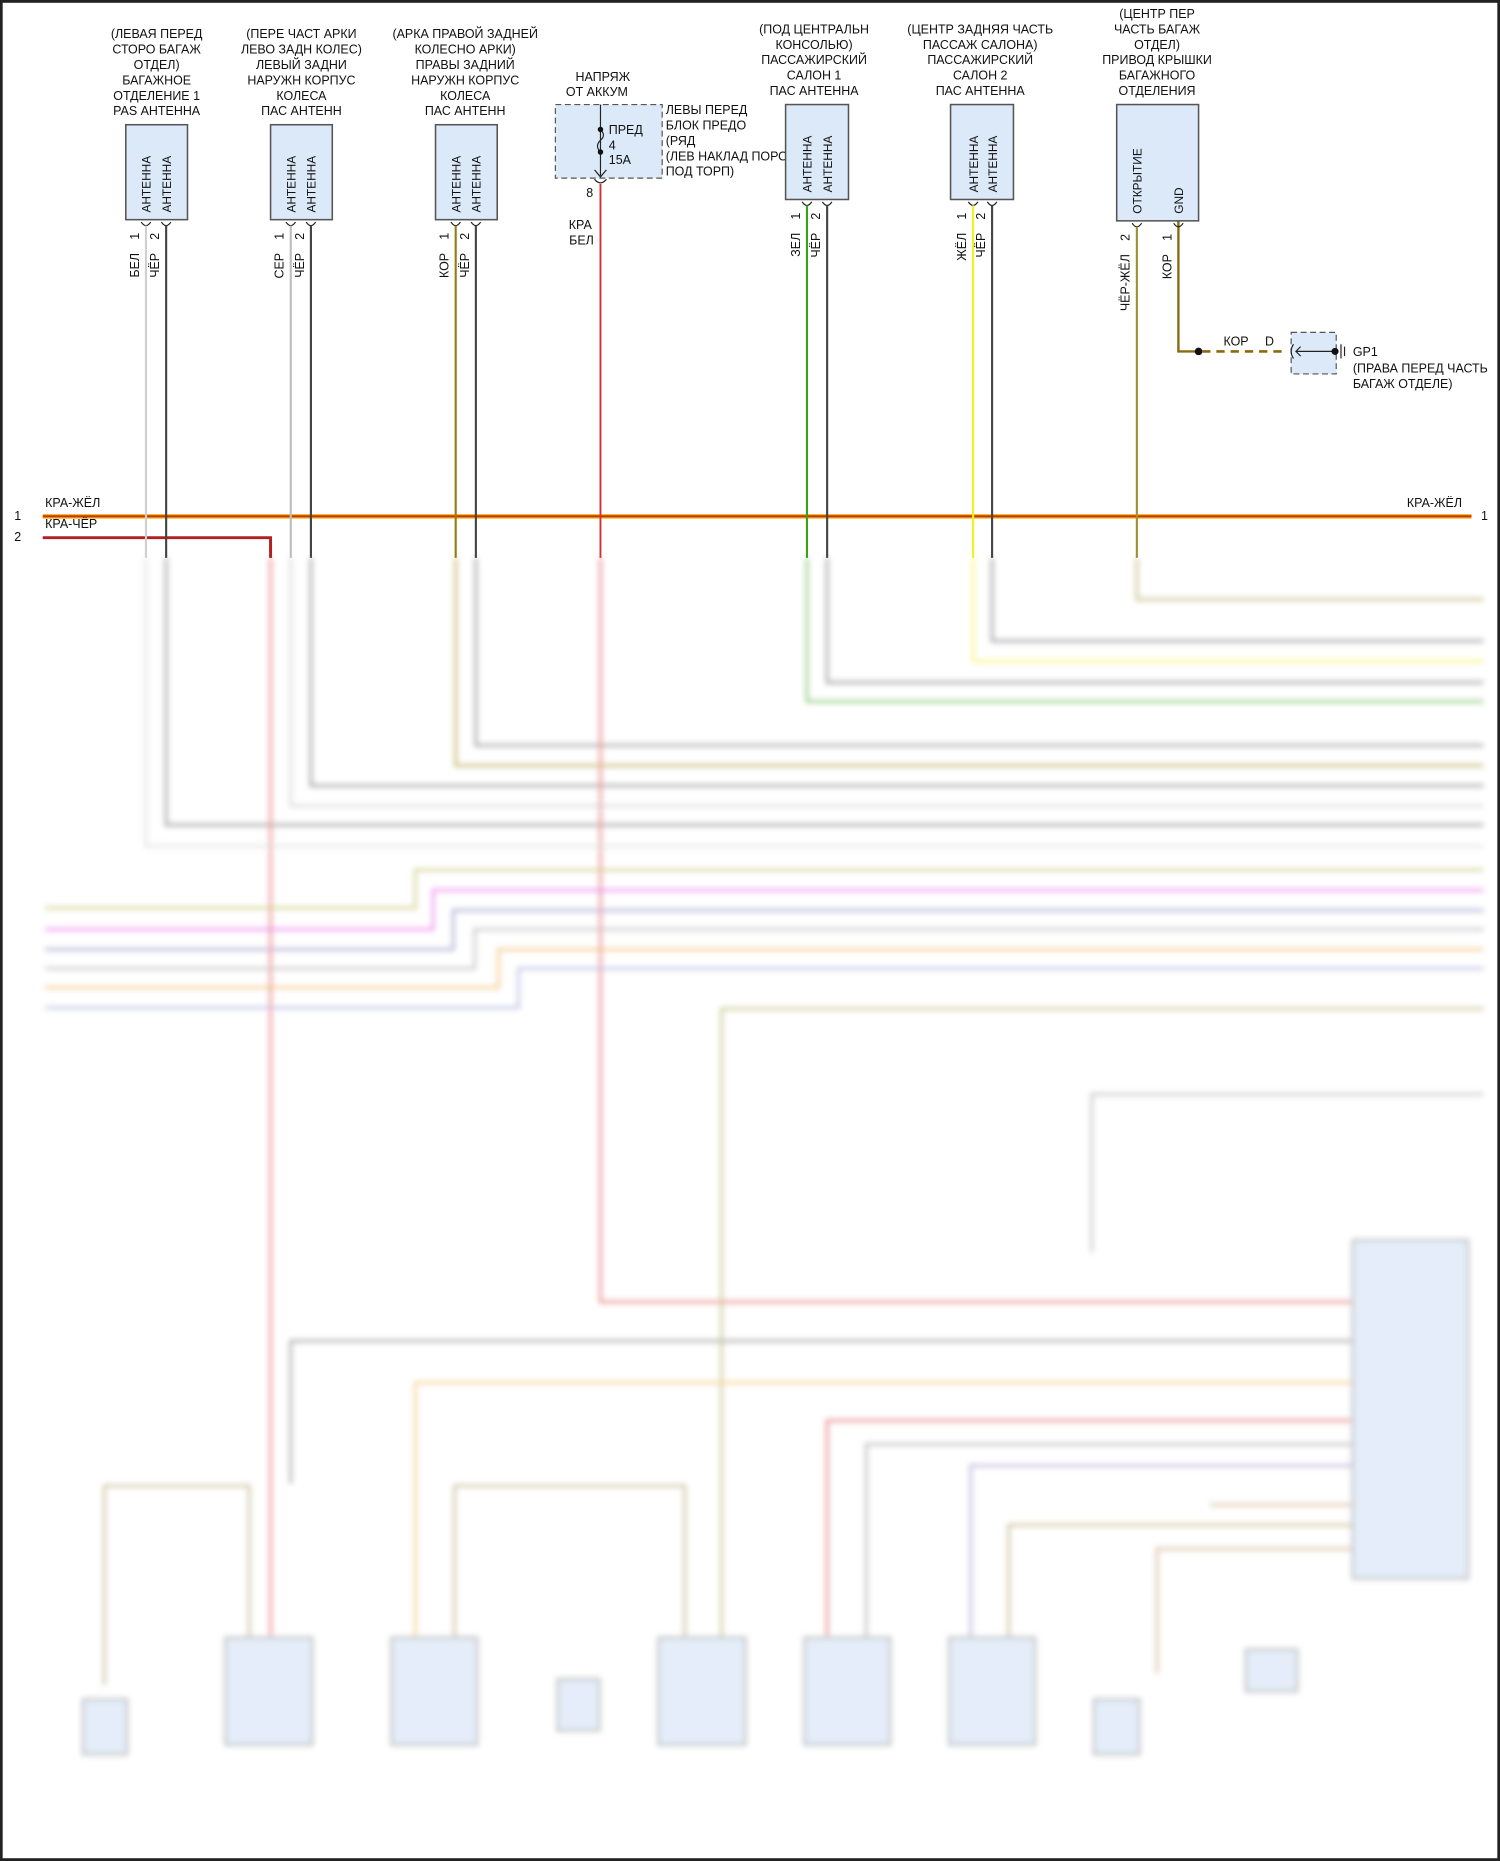 The image size is (1500, 1861). I want to click on component-description: (ПЕРЕ ЧАСТ АРКИ, so click(301, 34).